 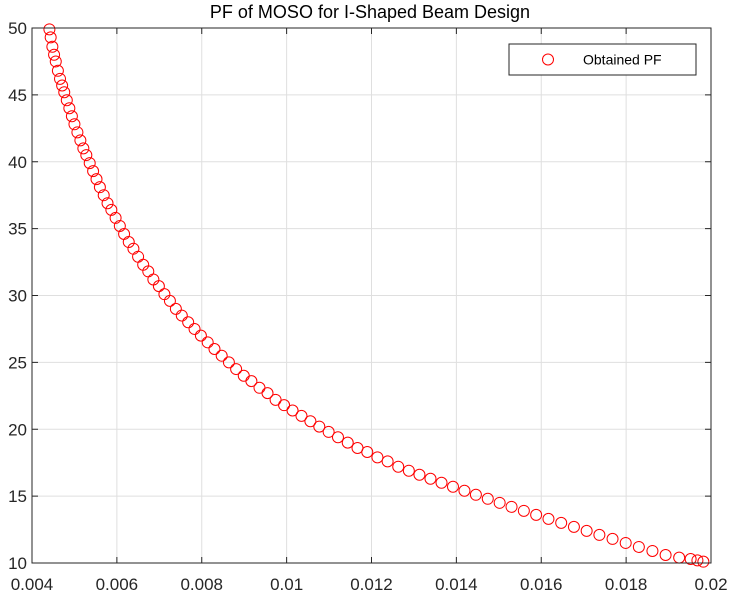 I want to click on y-tick-labels: 10 15 20 25 30 35 40 45 50, so click(x=17, y=296).